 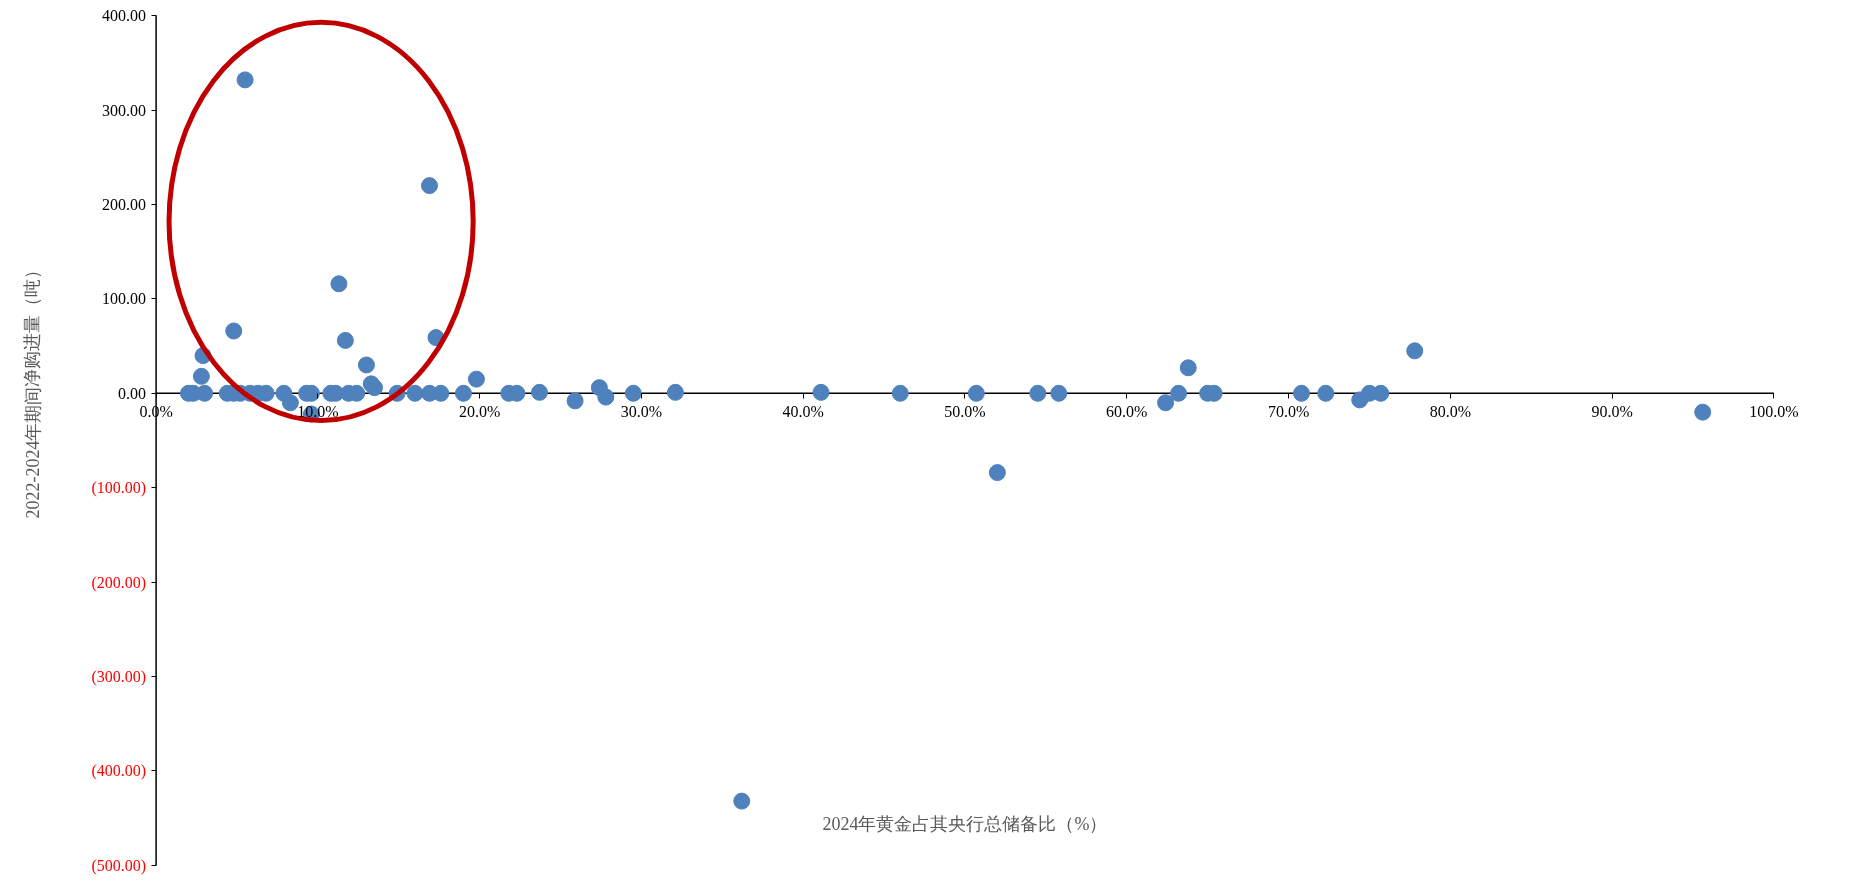 What do you see at coordinates (119, 771) in the screenshot?
I see `y-tick-label: (400.00)` at bounding box center [119, 771].